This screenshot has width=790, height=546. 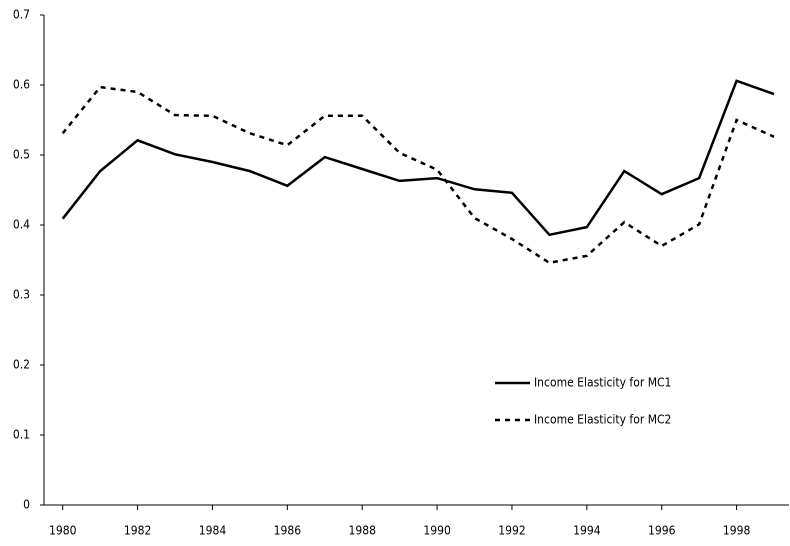 I want to click on x-tick-label: 1984, so click(x=213, y=531).